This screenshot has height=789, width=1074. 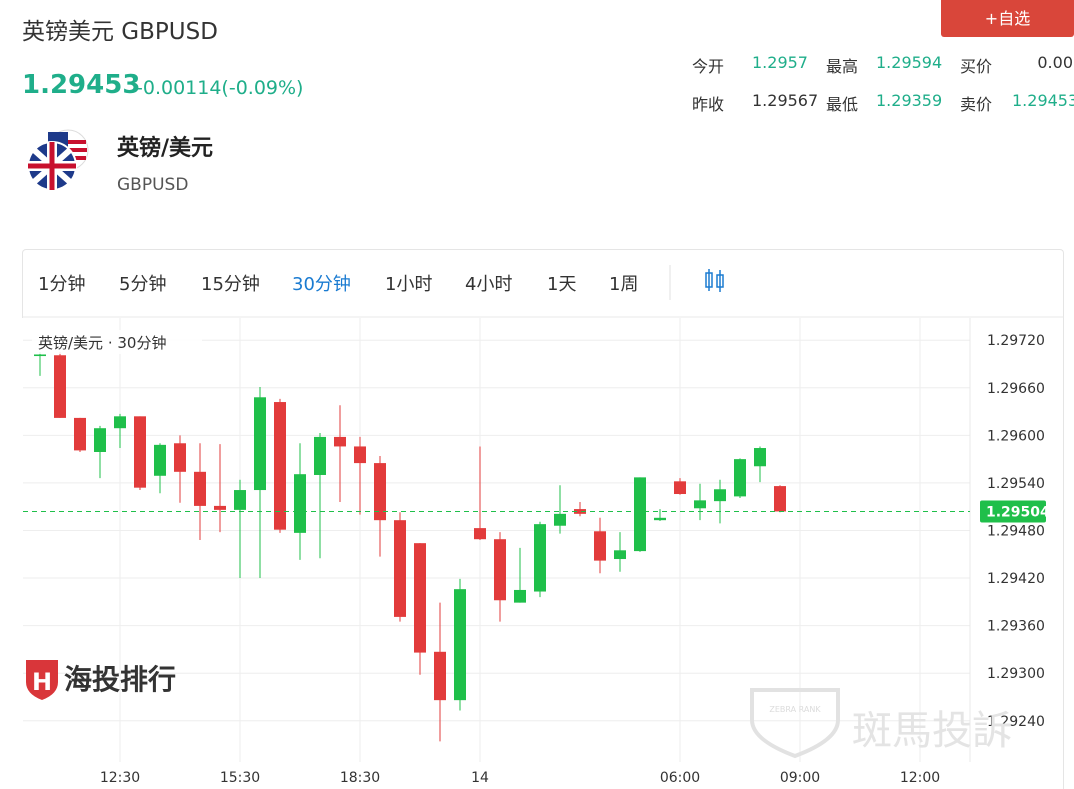 What do you see at coordinates (708, 66) in the screenshot?
I see `stat-label: 今开` at bounding box center [708, 66].